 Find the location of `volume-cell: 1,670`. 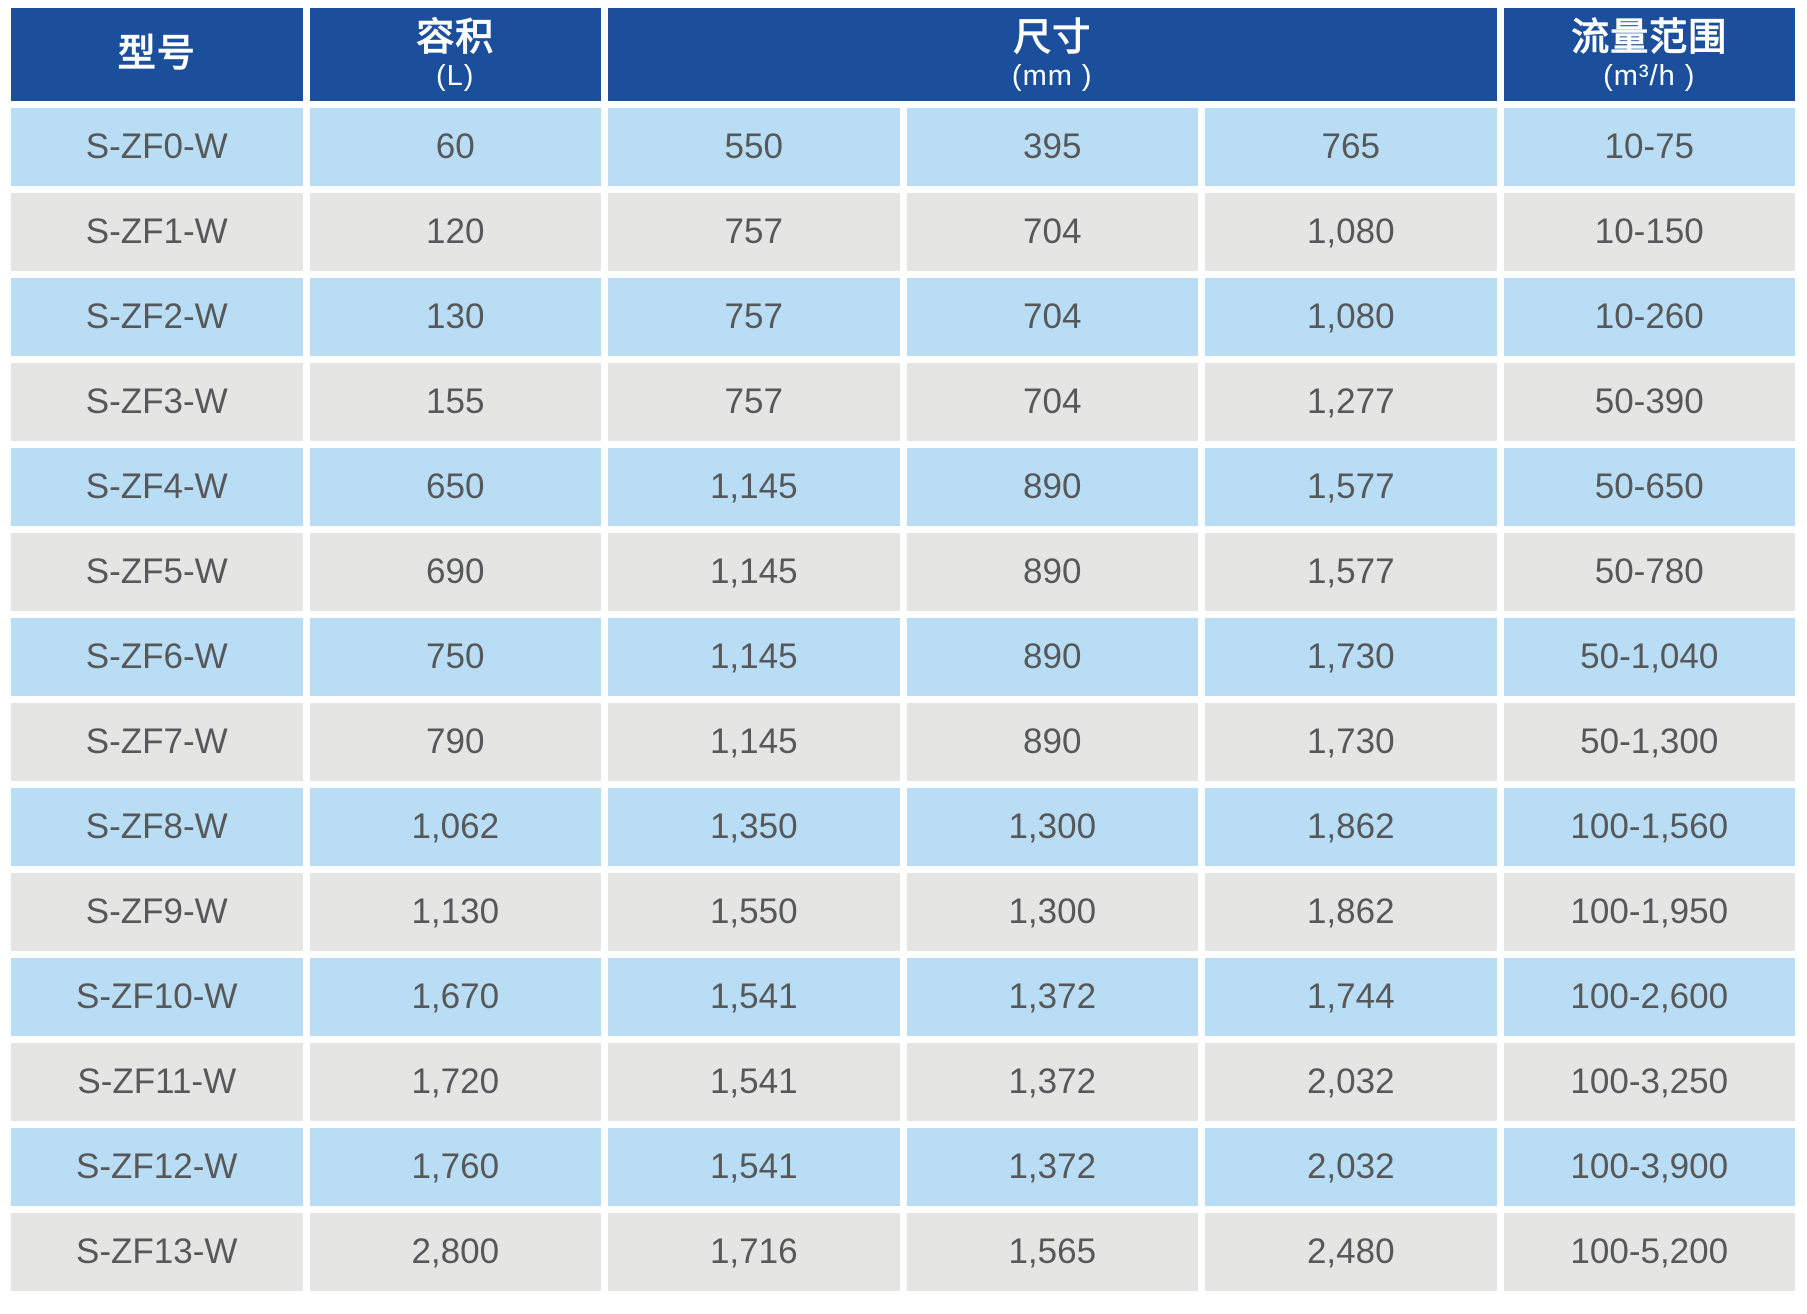

volume-cell: 1,670 is located at coordinates (455, 997).